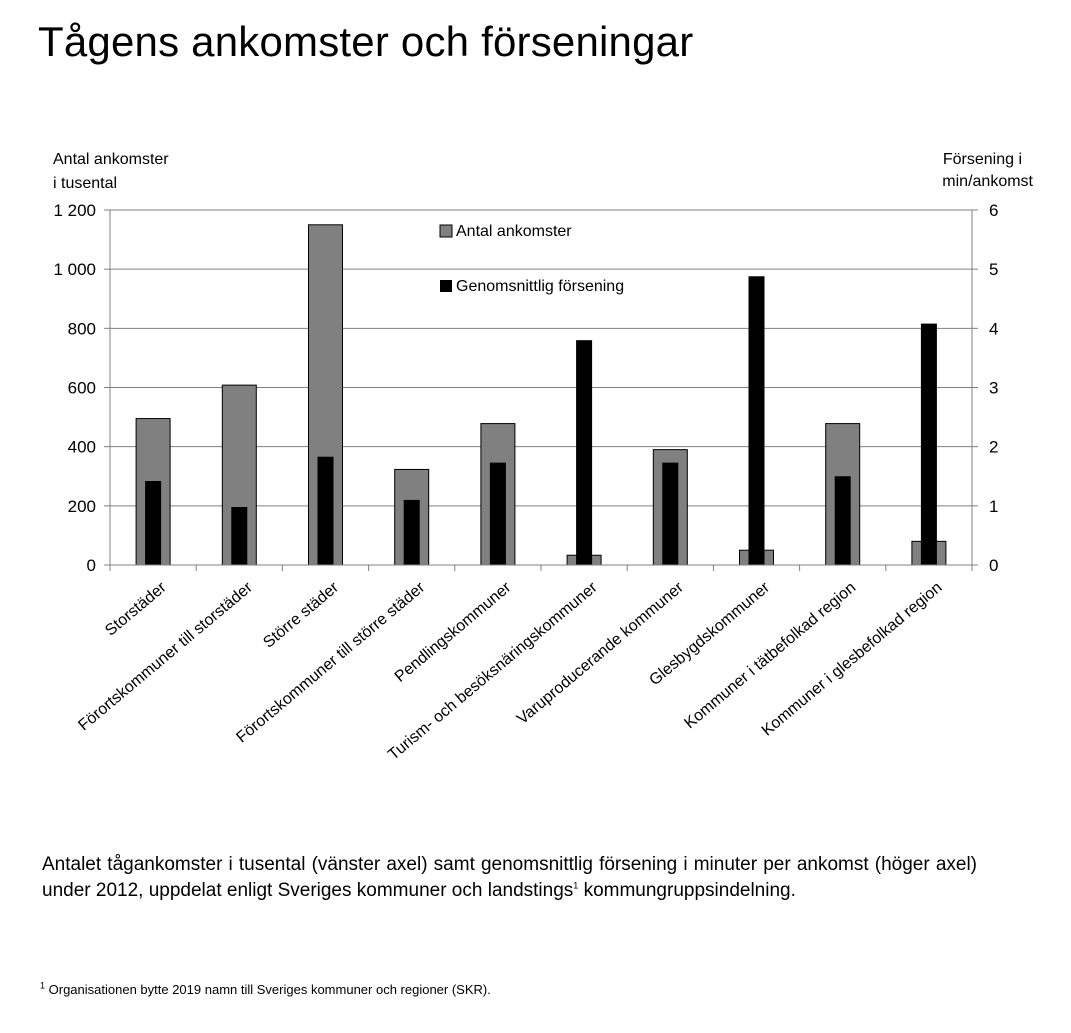 The image size is (1071, 1033). What do you see at coordinates (82, 447) in the screenshot?
I see `left-tick-label: 400` at bounding box center [82, 447].